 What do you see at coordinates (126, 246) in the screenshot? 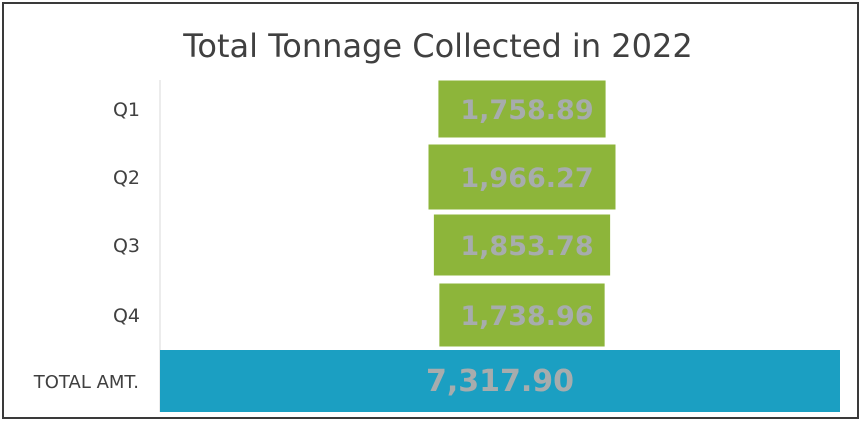
I see `category-label-q3: Q3` at bounding box center [126, 246].